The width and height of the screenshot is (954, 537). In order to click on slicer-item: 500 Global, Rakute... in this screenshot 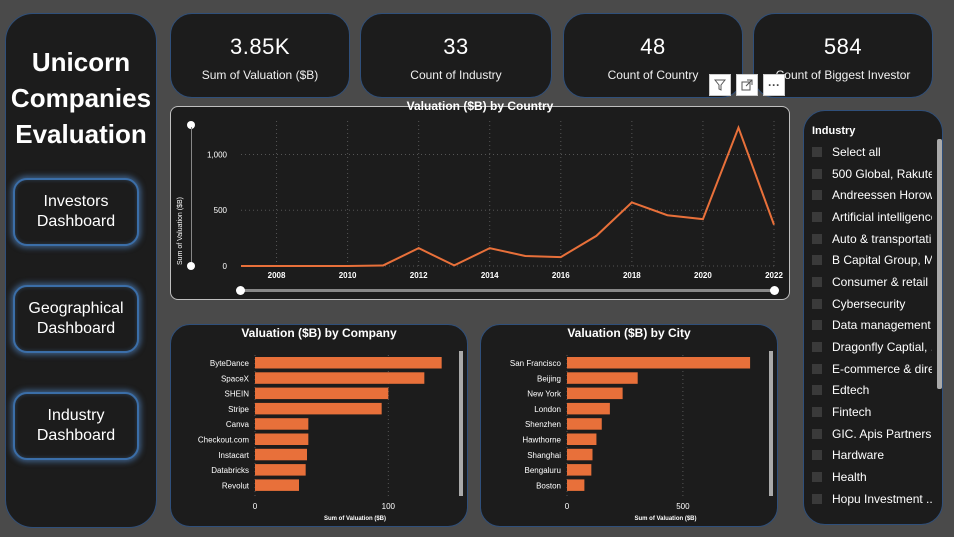, I will do `click(872, 174)`.